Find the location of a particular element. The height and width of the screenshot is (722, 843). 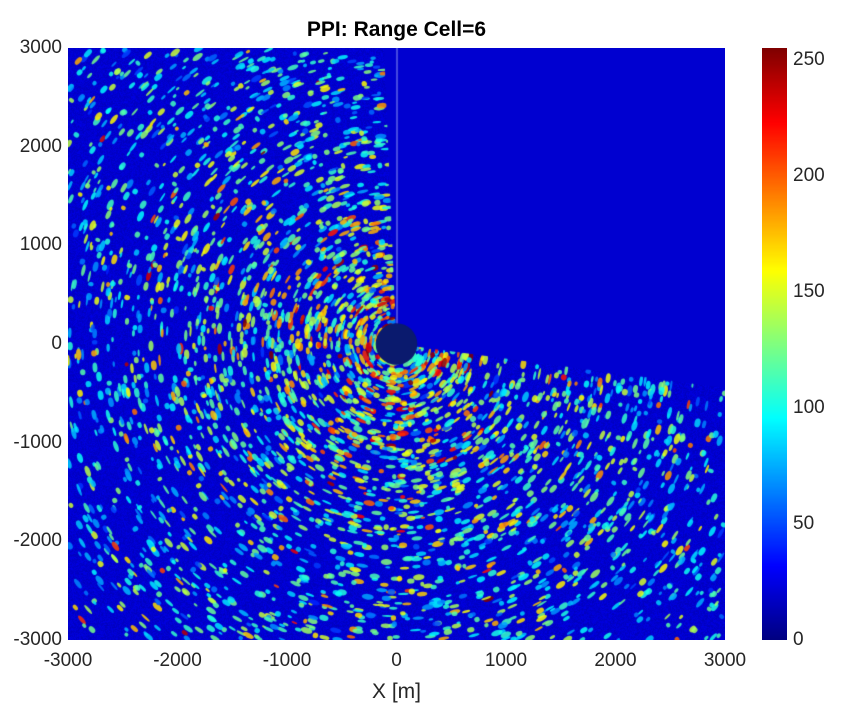

colorbar-tick-label: 100 is located at coordinates (809, 407).